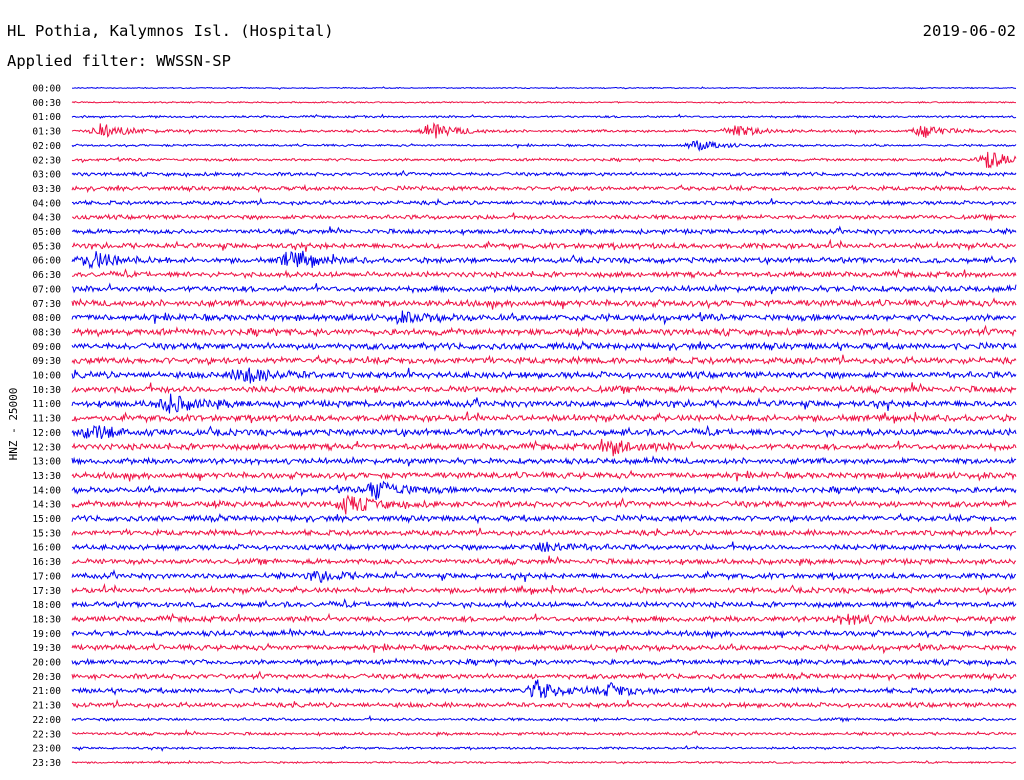  I want to click on trace-1900, so click(544, 633).